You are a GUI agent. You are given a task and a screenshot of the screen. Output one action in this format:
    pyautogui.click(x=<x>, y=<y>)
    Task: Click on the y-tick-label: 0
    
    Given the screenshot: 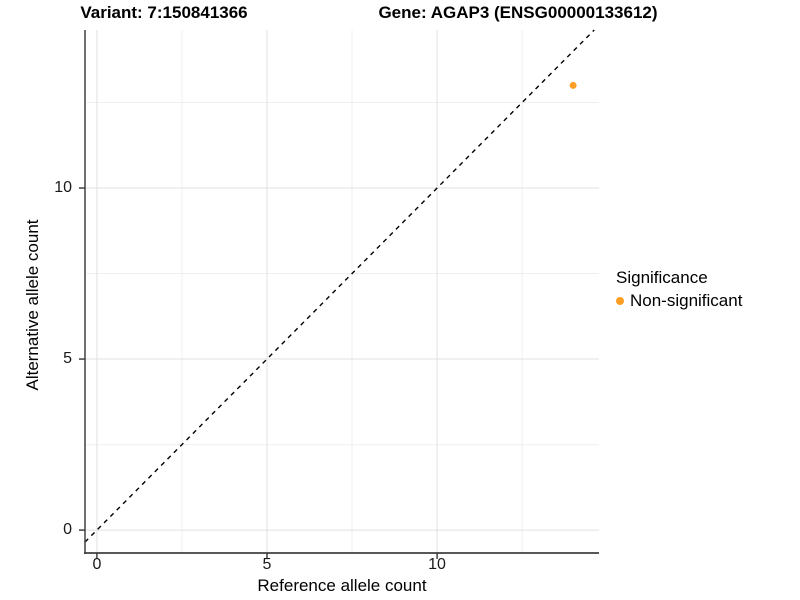 What is the action you would take?
    pyautogui.click(x=67, y=529)
    